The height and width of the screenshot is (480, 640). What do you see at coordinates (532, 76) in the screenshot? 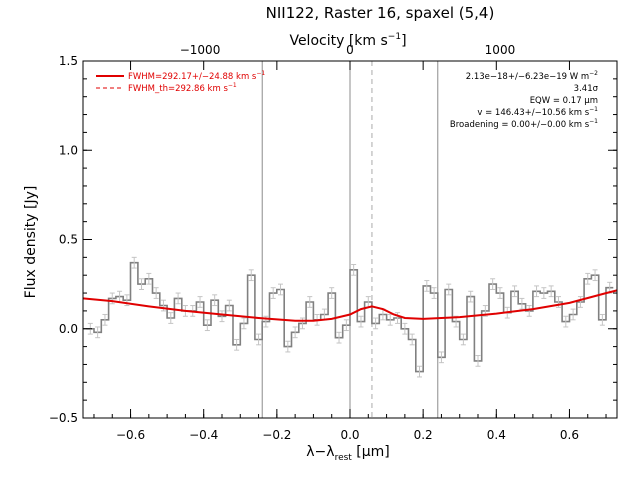
I see `annotation-flux: 2.13e−18+/−6.23e−19 W m−2` at bounding box center [532, 76].